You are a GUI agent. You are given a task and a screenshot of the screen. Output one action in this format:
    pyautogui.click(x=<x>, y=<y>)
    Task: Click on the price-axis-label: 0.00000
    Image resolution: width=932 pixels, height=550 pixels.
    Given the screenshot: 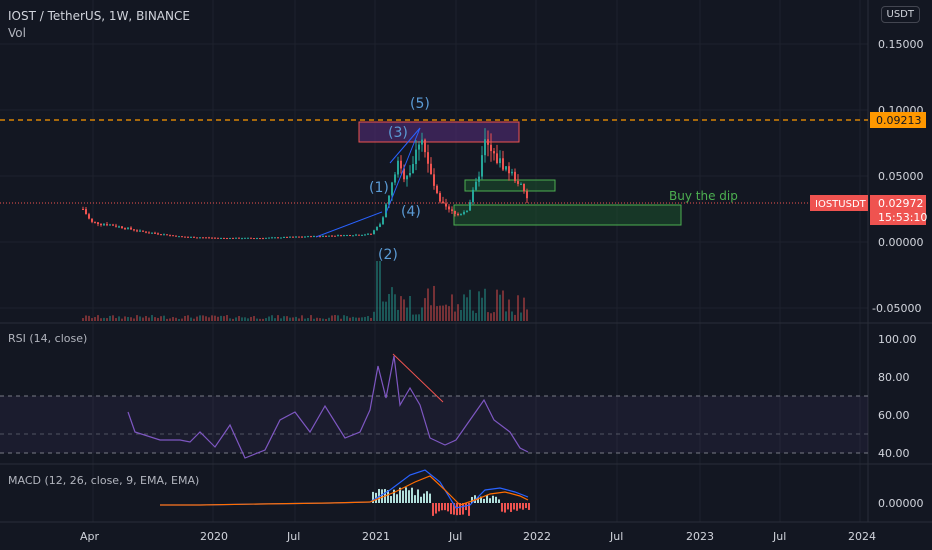 What is the action you would take?
    pyautogui.click(x=901, y=242)
    